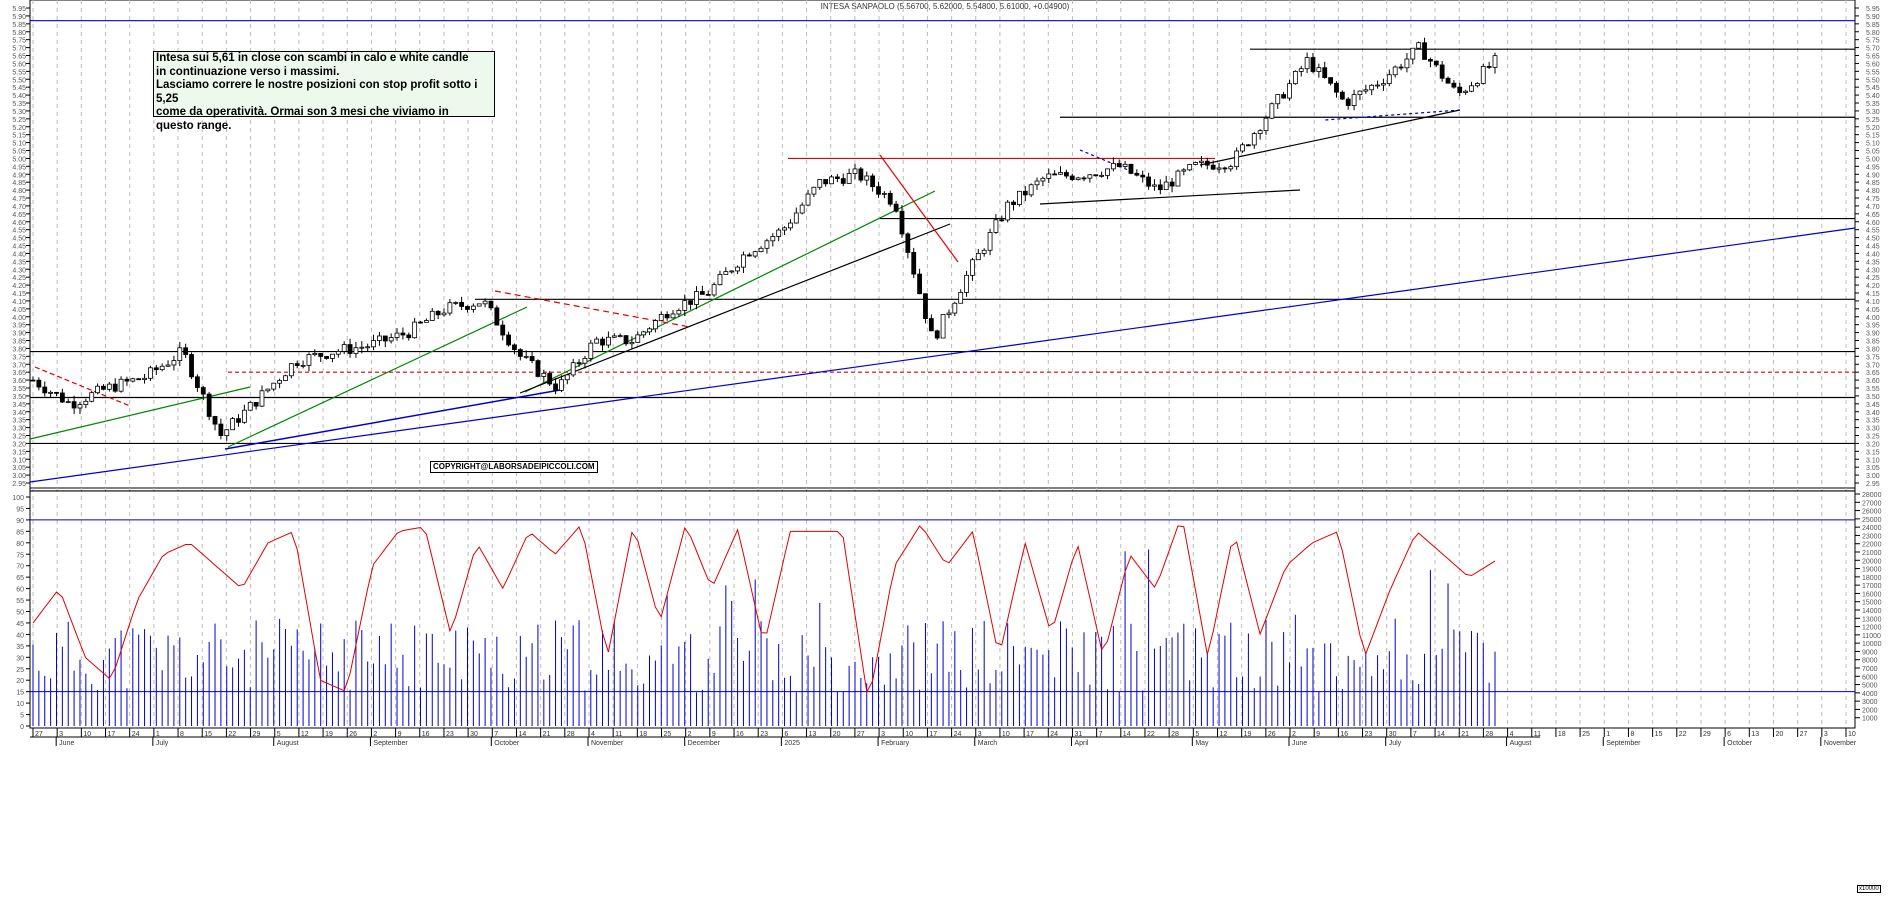 The image size is (1890, 902). I want to click on svg-text: September, so click(390, 743).